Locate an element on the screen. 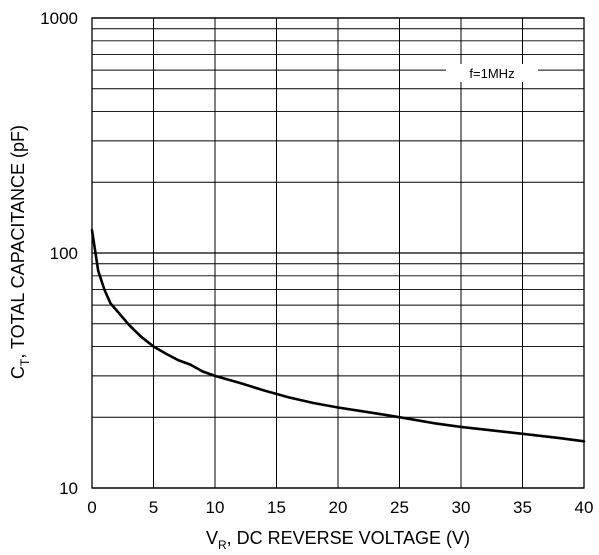 Image resolution: width=599 pixels, height=555 pixels. y-axis-title-main: C is located at coordinates (18, 372).